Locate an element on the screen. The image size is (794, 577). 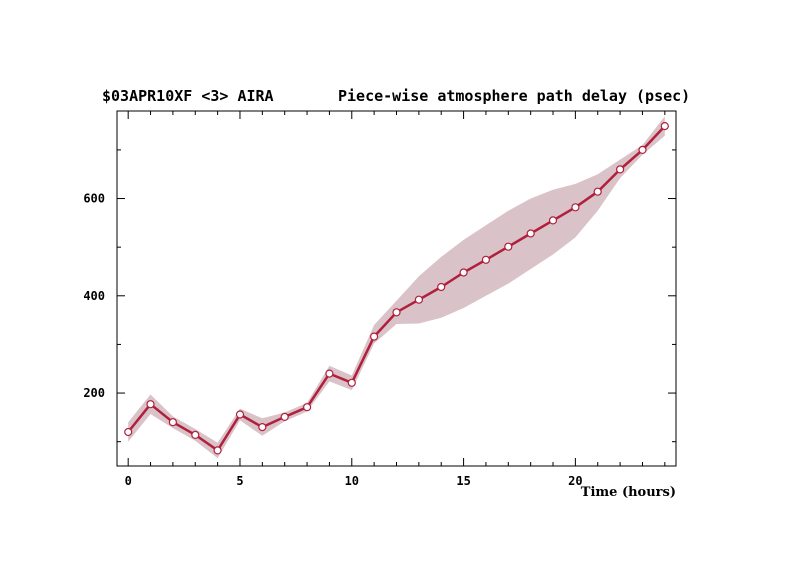
x-tick-label: 15 is located at coordinates (463, 481).